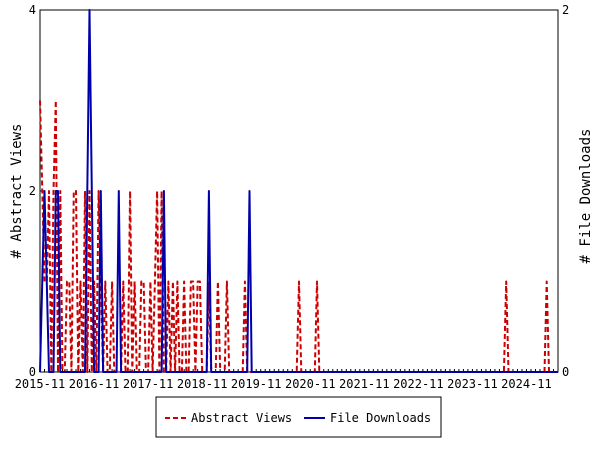  I want to click on x-tick-label: 2021-11, so click(364, 384).